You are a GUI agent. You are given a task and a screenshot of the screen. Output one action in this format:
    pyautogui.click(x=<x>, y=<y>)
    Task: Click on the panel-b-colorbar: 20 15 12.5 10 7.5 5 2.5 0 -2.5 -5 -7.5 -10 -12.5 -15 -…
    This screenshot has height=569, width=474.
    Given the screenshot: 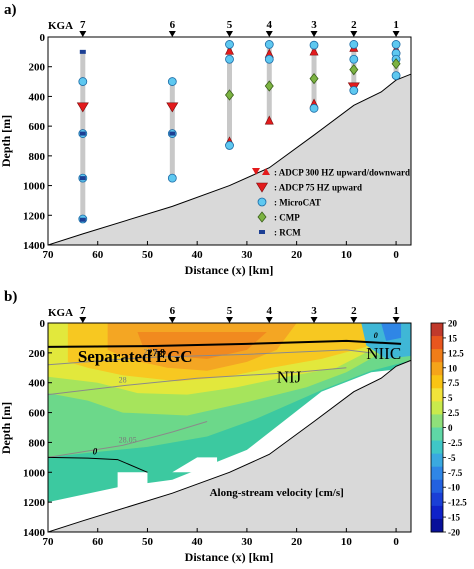 What is the action you would take?
    pyautogui.click(x=448, y=428)
    